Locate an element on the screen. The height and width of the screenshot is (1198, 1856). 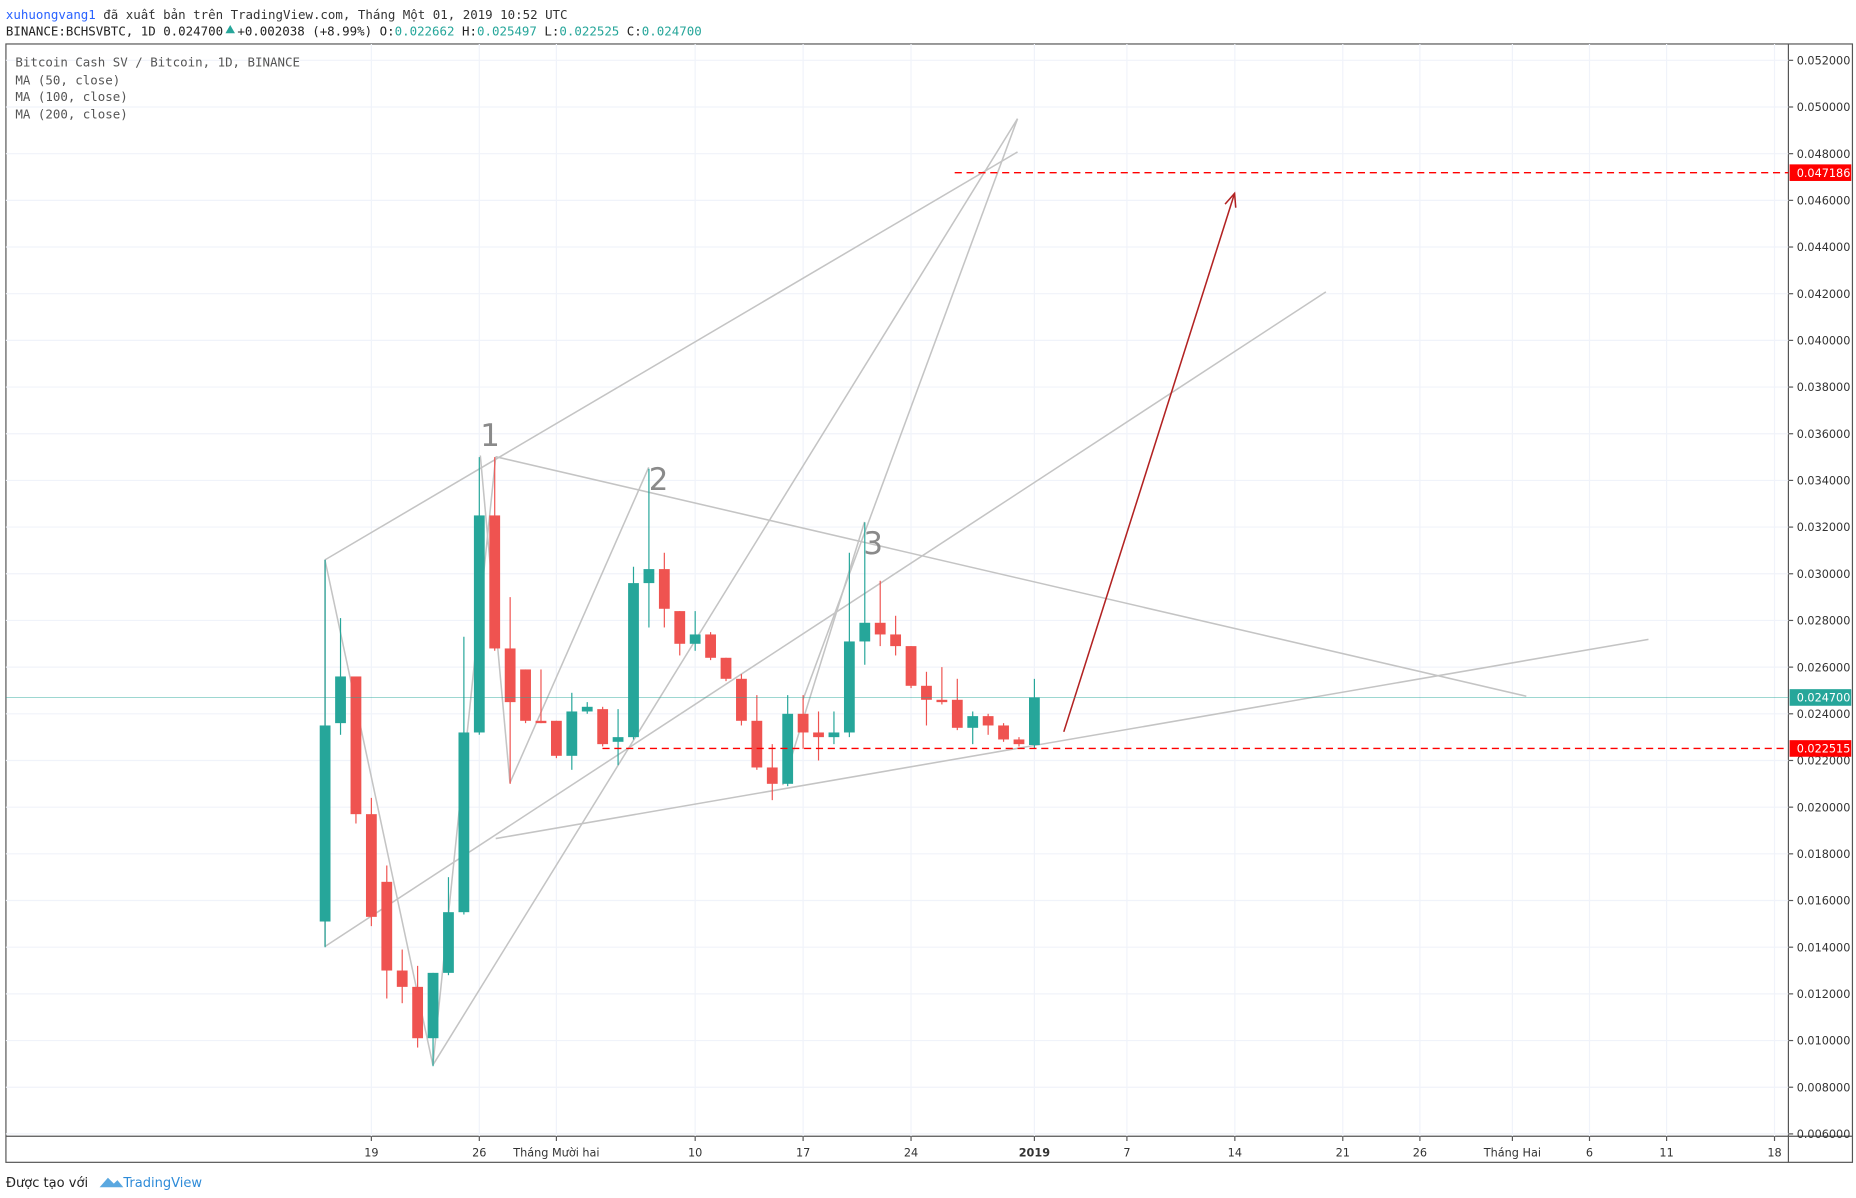
x-tick-label: Tháng Mười hai is located at coordinates (555, 1152).